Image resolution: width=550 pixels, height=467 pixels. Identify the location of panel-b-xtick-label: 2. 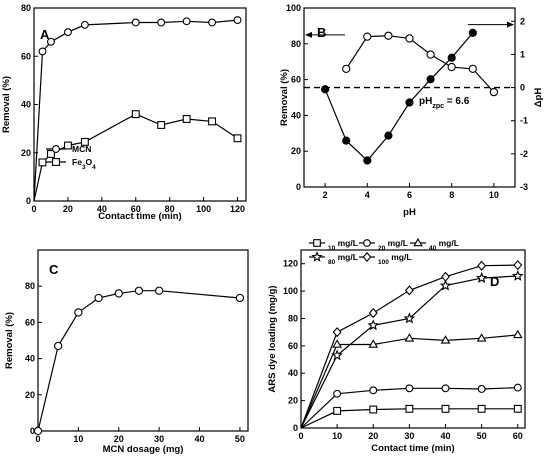
(325, 195).